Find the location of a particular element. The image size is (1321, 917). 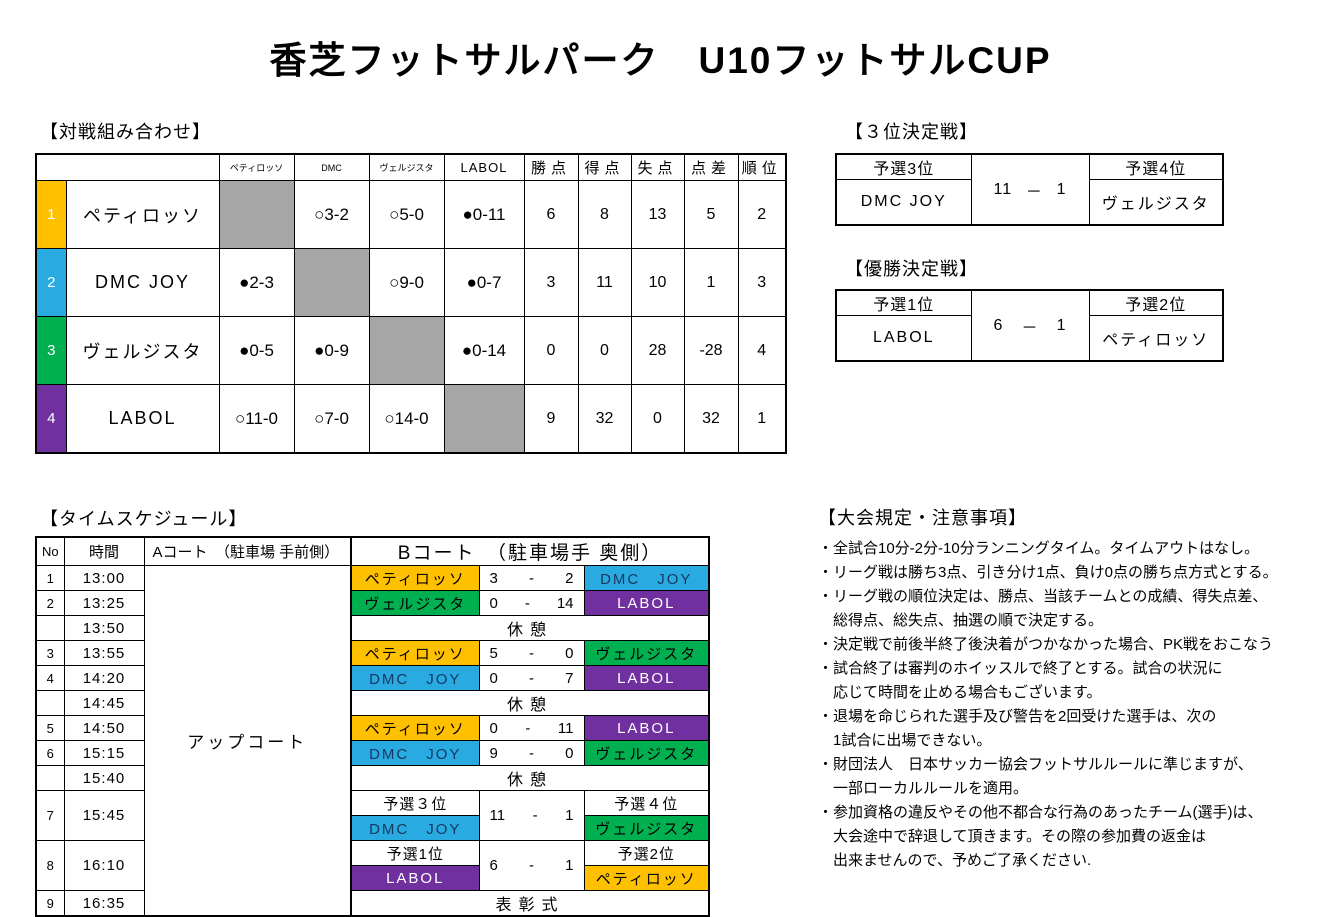

table-row: 2 13:25 ヴェルジスタ 0 - 14 LABOL is located at coordinates (372, 603).